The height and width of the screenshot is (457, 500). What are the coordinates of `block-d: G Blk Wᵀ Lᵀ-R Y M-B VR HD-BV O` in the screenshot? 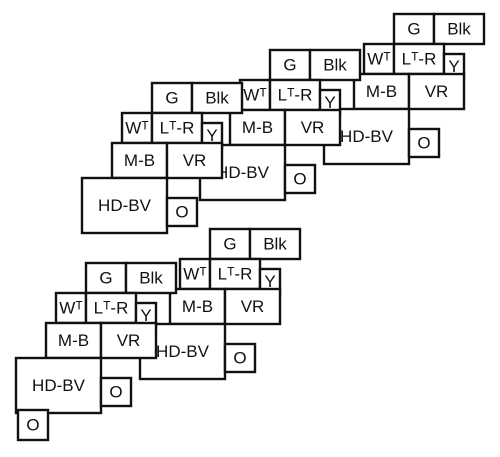 It's located at (220, 304).